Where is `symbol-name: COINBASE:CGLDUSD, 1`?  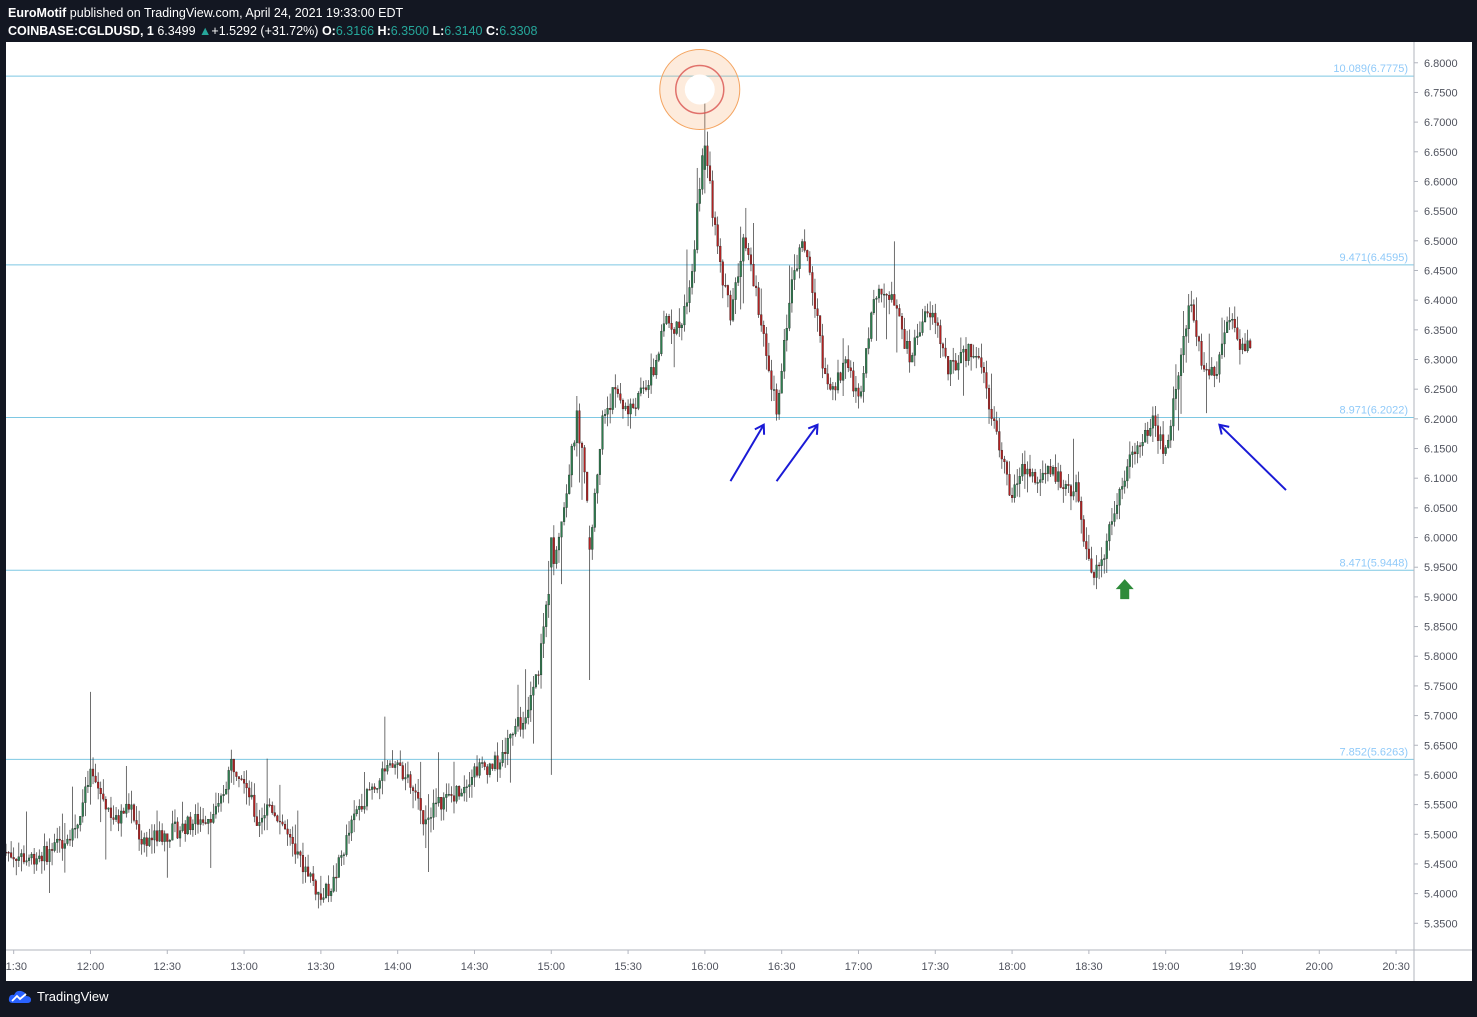 symbol-name: COINBASE:CGLDUSD, 1 is located at coordinates (81, 31).